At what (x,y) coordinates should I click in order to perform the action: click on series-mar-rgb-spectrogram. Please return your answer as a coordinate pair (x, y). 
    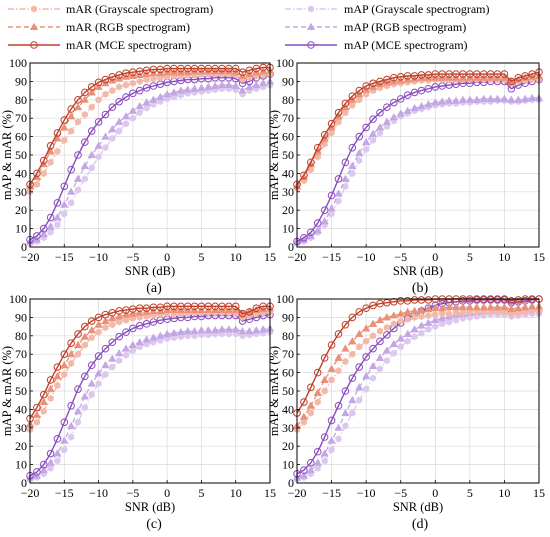
    Looking at the image, I should click on (418, 365).